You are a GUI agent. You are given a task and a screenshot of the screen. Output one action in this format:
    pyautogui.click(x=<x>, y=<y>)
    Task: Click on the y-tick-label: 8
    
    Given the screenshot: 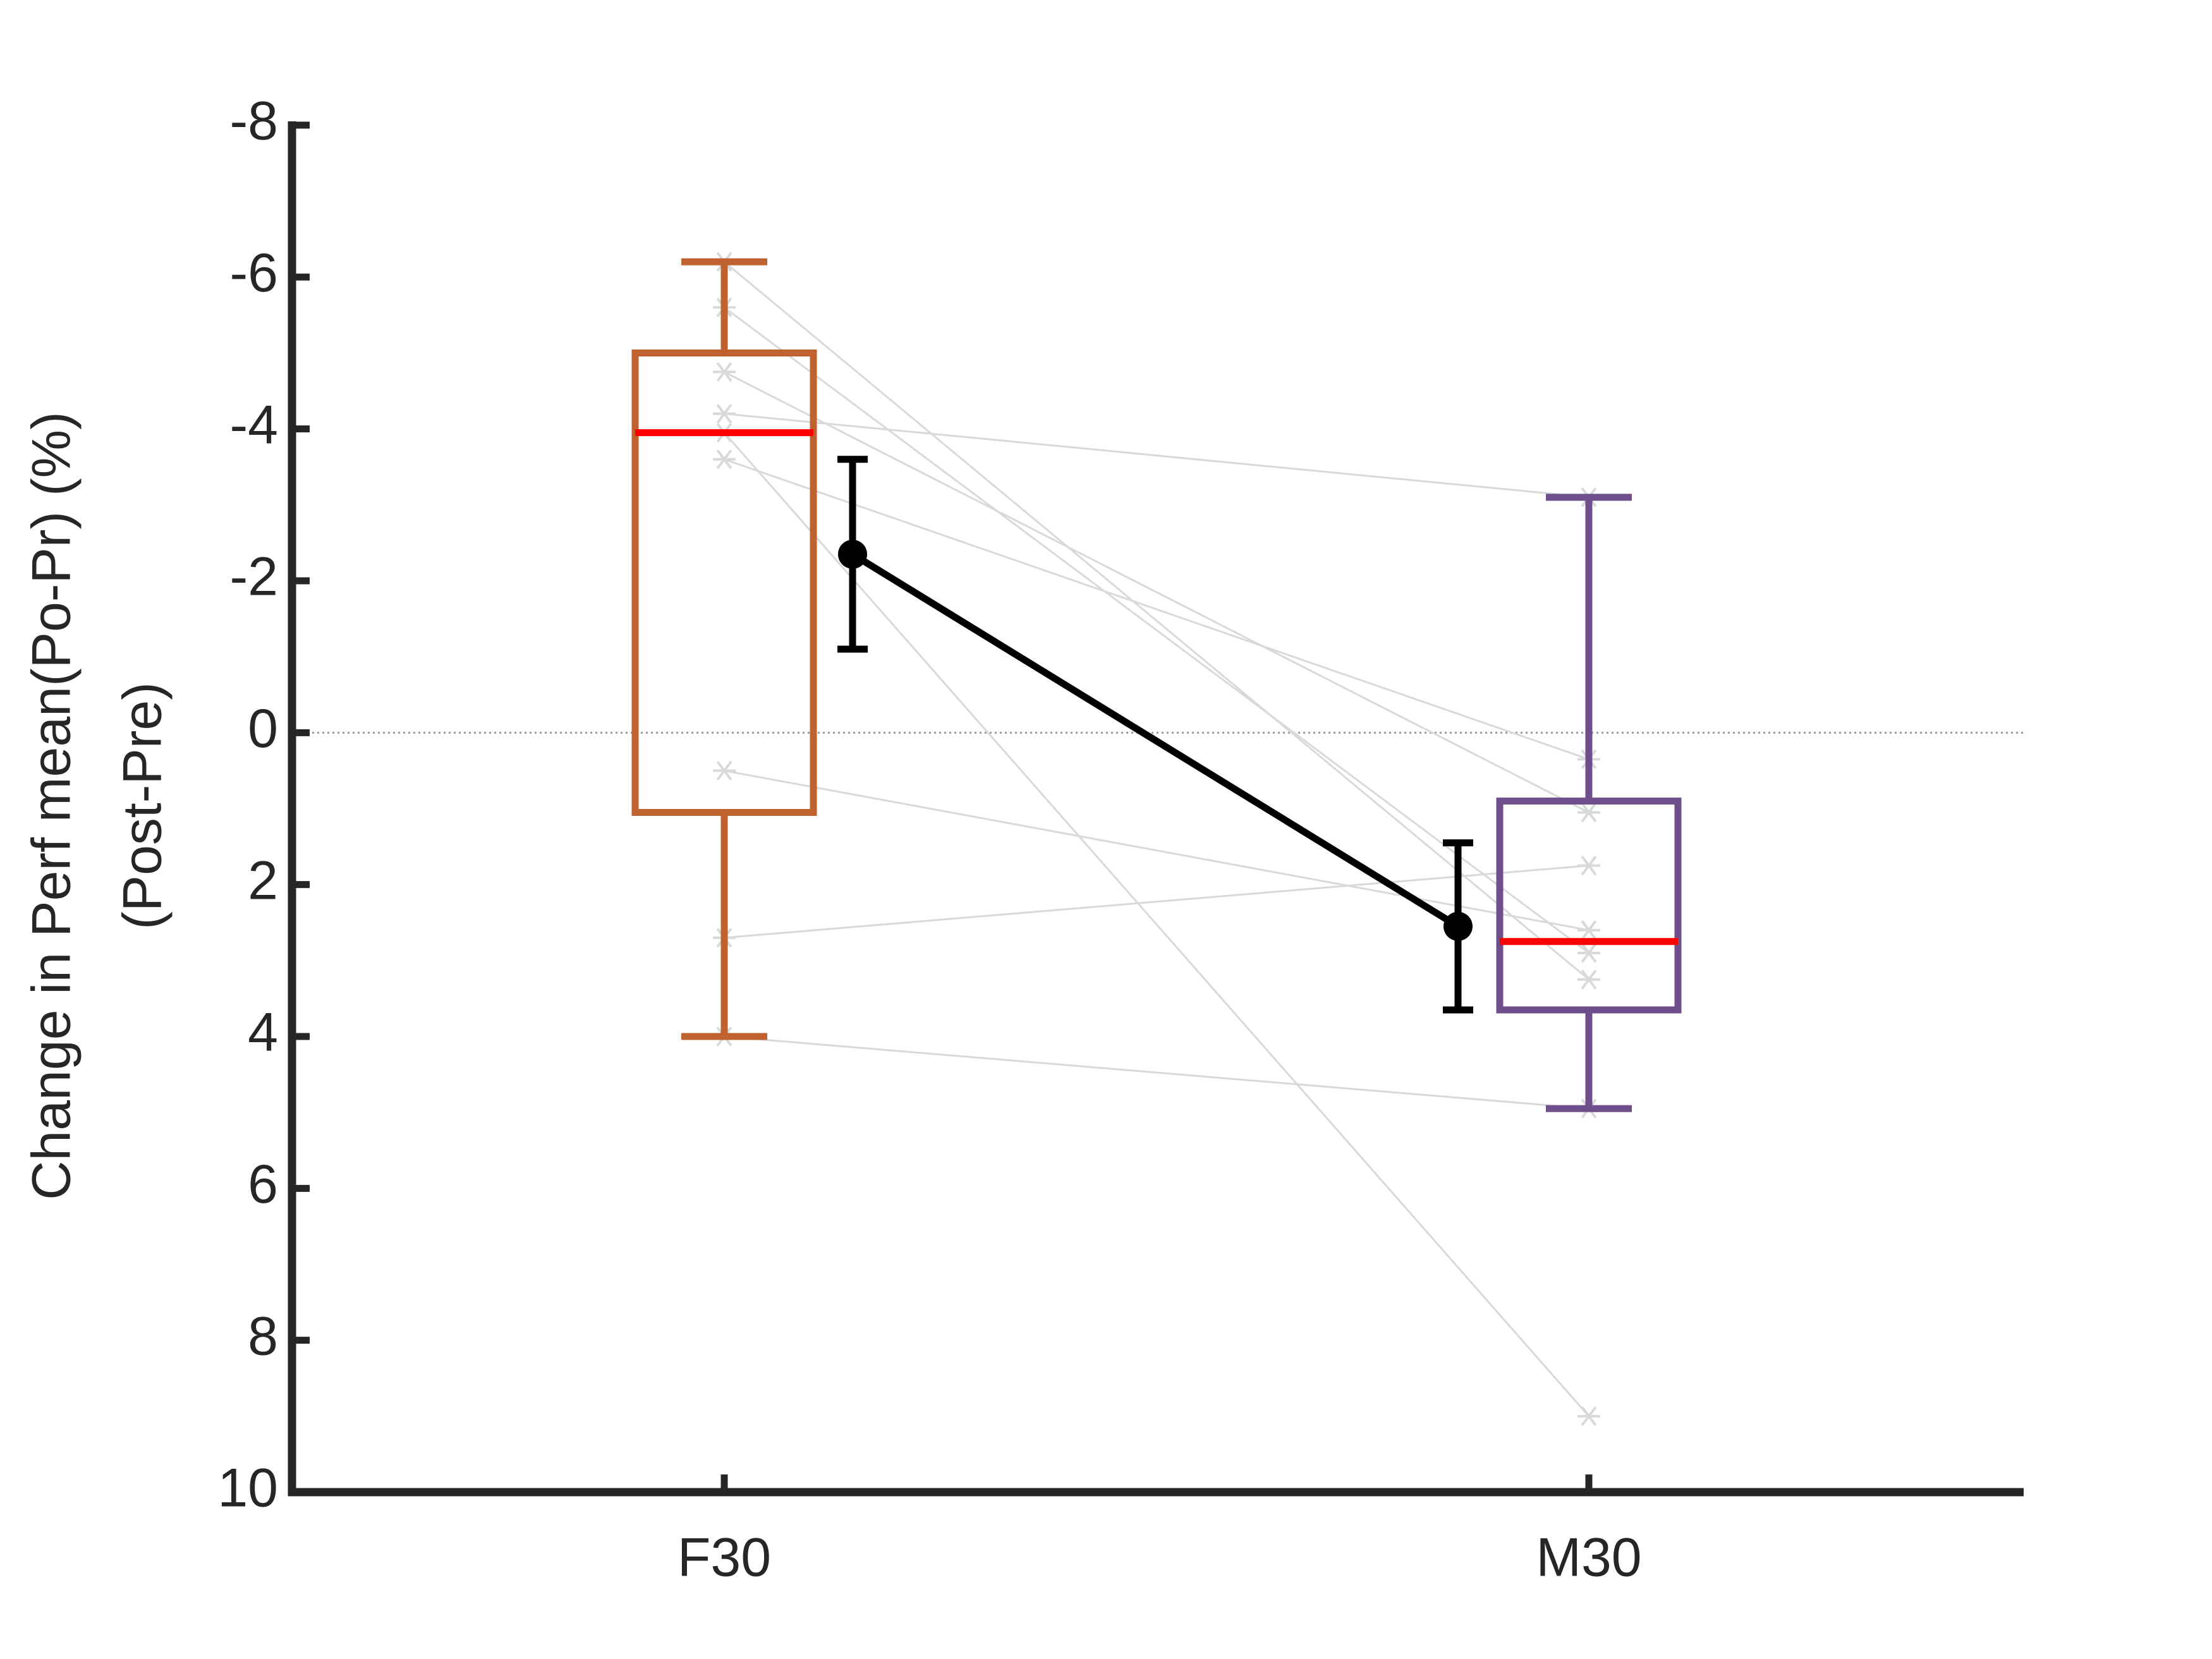 What is the action you would take?
    pyautogui.click(x=263, y=1336)
    